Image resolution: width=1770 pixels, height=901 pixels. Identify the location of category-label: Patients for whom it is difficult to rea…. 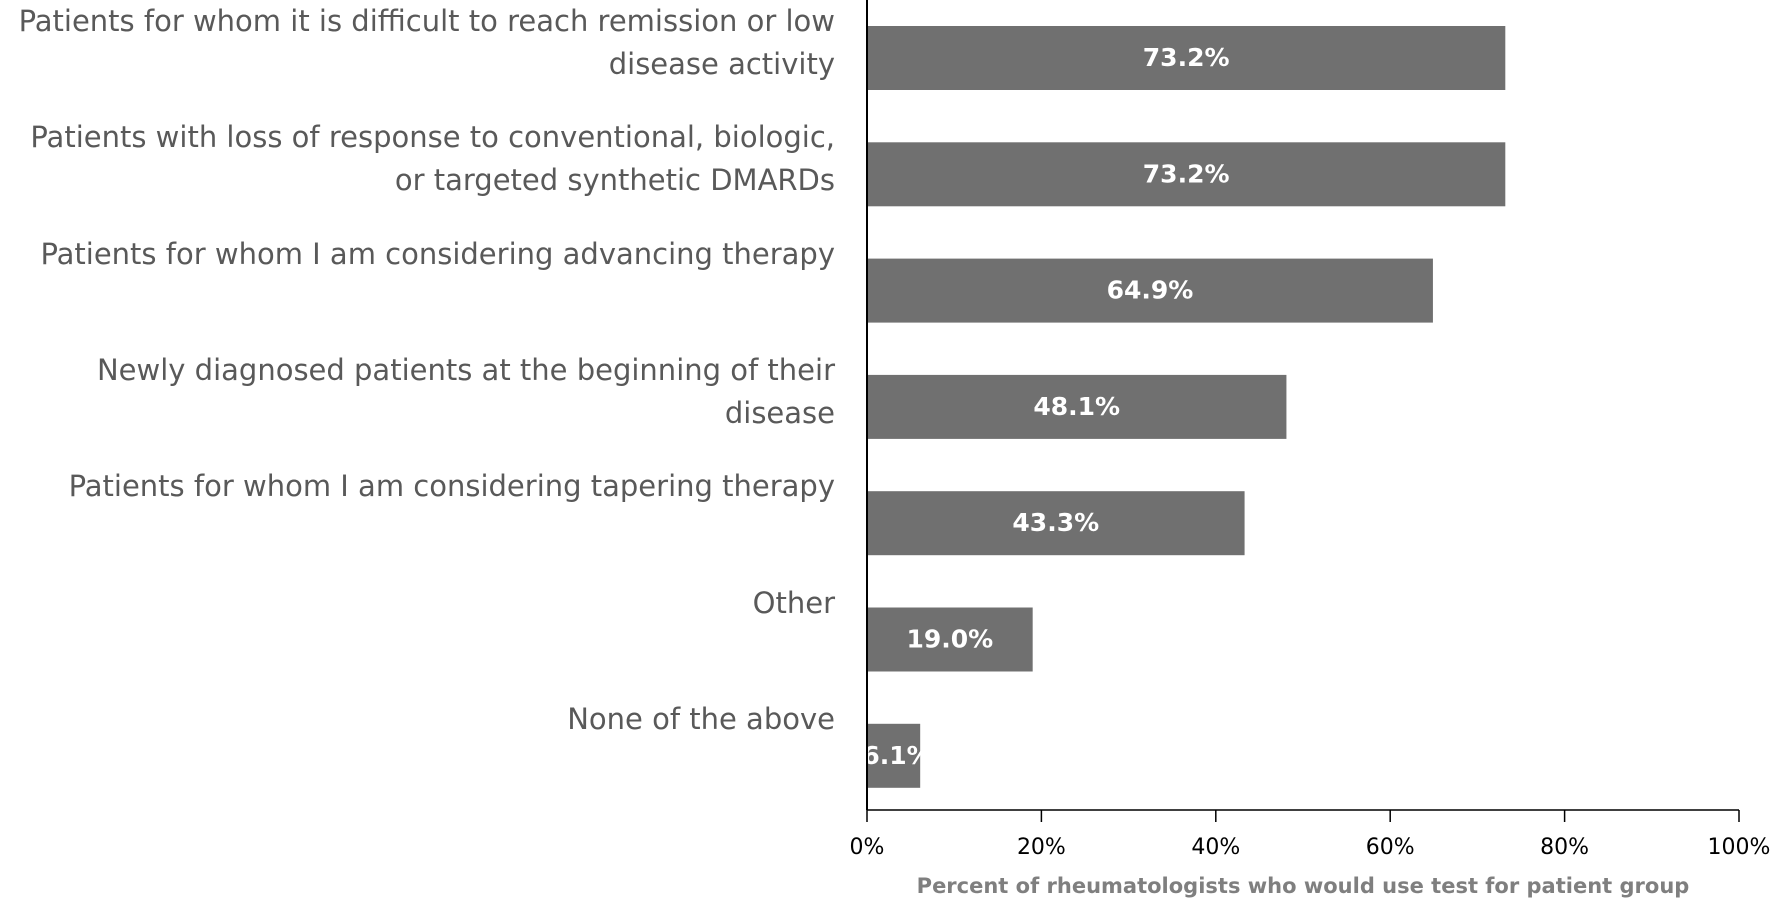
(426, 42).